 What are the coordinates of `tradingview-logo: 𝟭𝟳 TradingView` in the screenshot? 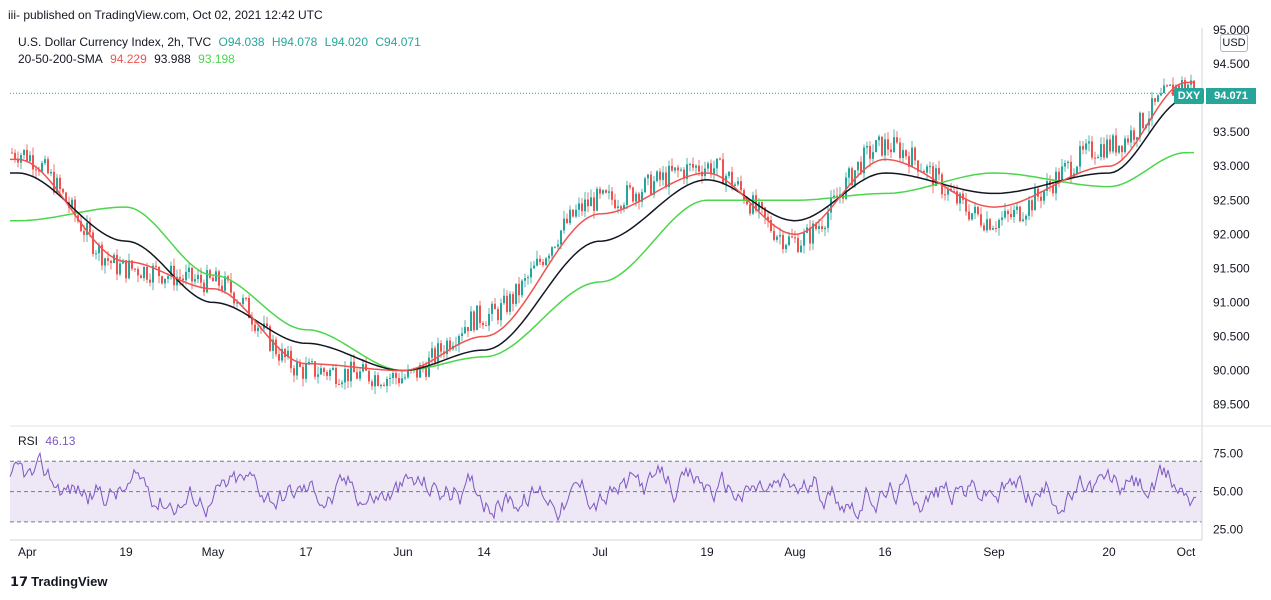 It's located at (58, 582).